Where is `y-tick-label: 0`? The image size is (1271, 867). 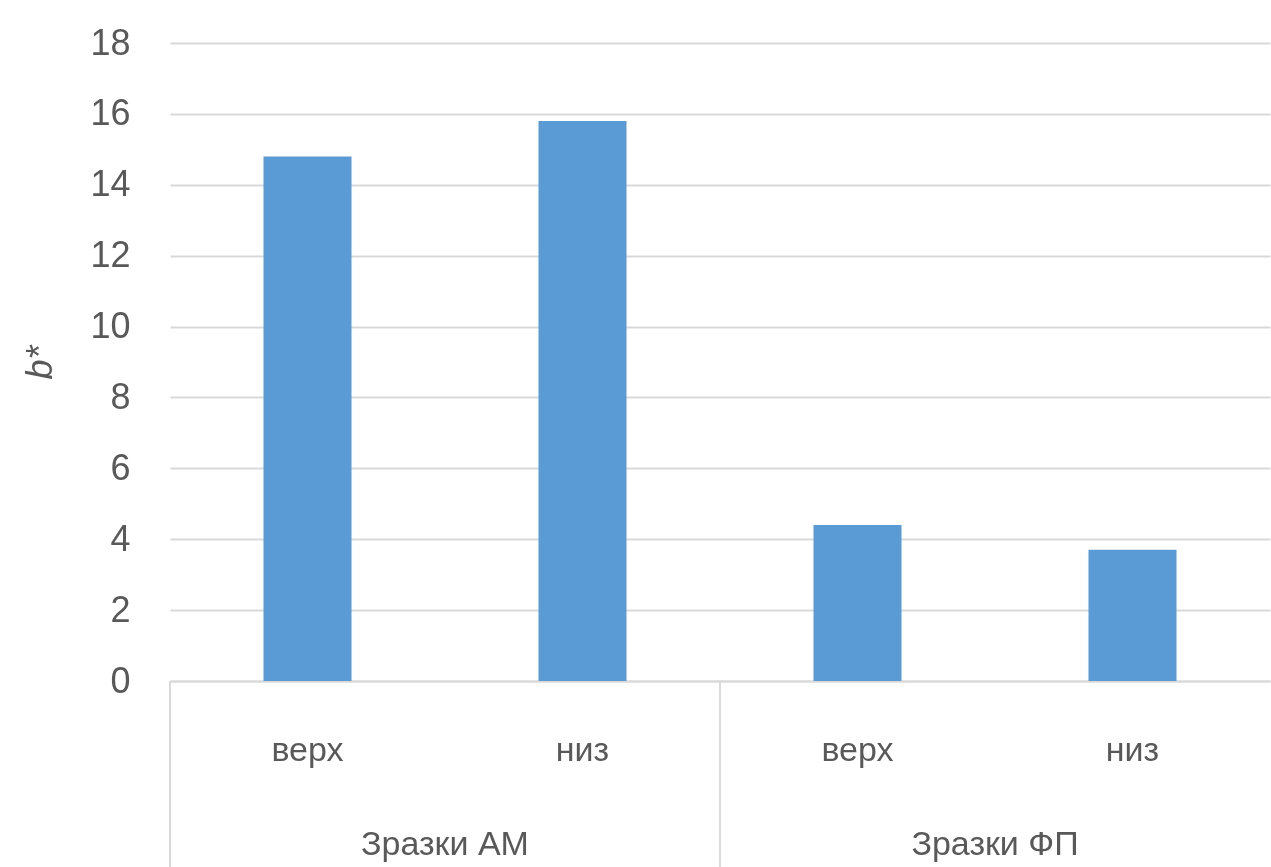 y-tick-label: 0 is located at coordinates (120, 680).